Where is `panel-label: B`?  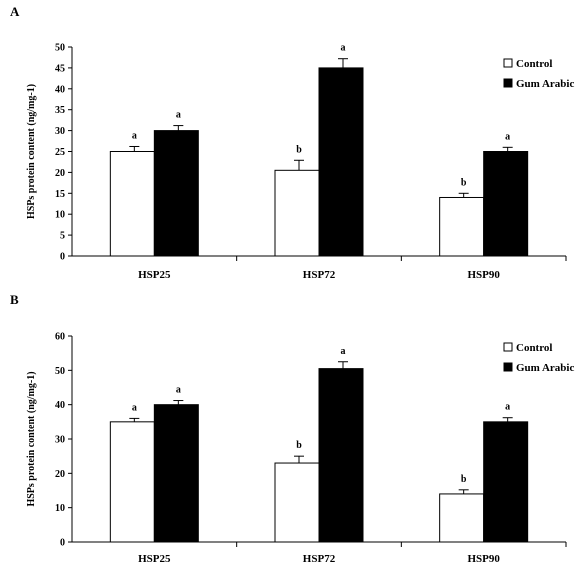 panel-label: B is located at coordinates (14, 299).